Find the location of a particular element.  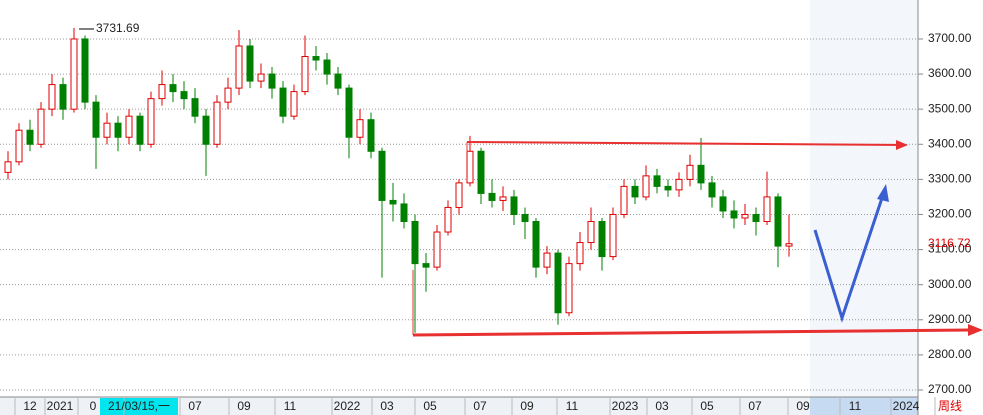

x-tick-label: 21/03/15,一 is located at coordinates (139, 406).